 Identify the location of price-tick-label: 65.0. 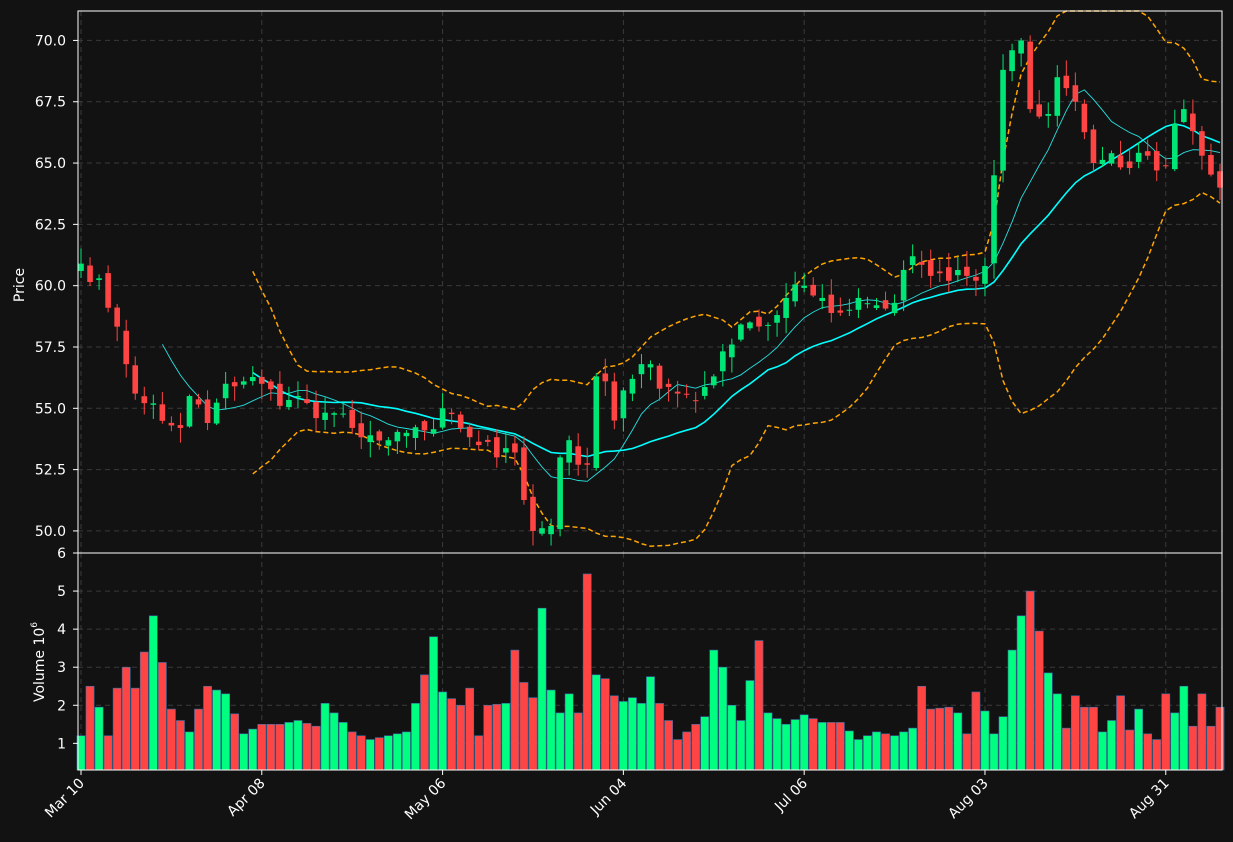
(50, 164).